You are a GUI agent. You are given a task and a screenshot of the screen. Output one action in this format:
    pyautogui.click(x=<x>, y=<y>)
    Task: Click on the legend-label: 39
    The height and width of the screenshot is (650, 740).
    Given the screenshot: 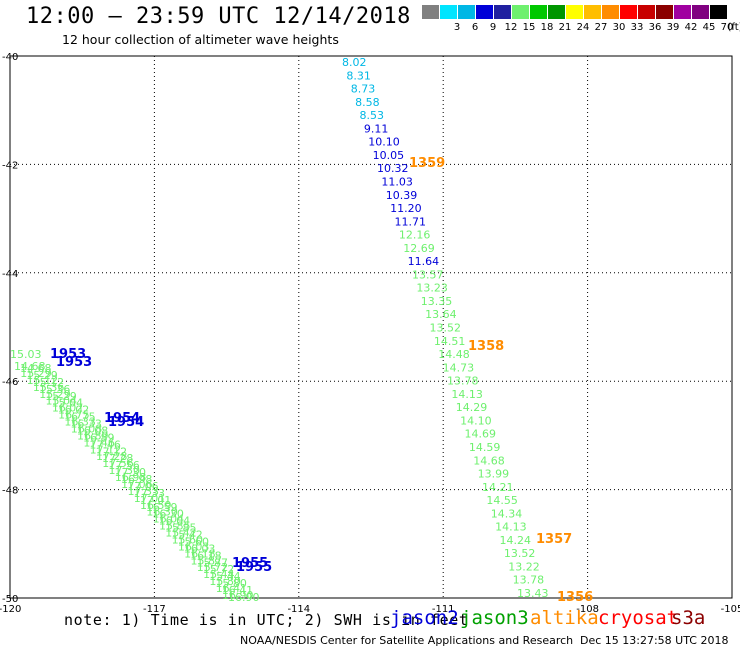 What is the action you would take?
    pyautogui.click(x=673, y=27)
    